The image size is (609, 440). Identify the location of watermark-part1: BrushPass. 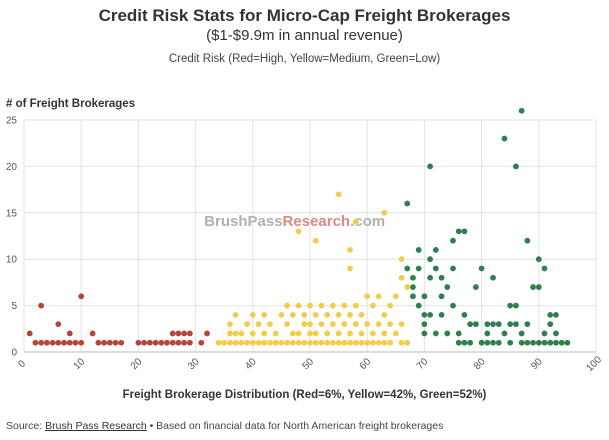
(243, 221).